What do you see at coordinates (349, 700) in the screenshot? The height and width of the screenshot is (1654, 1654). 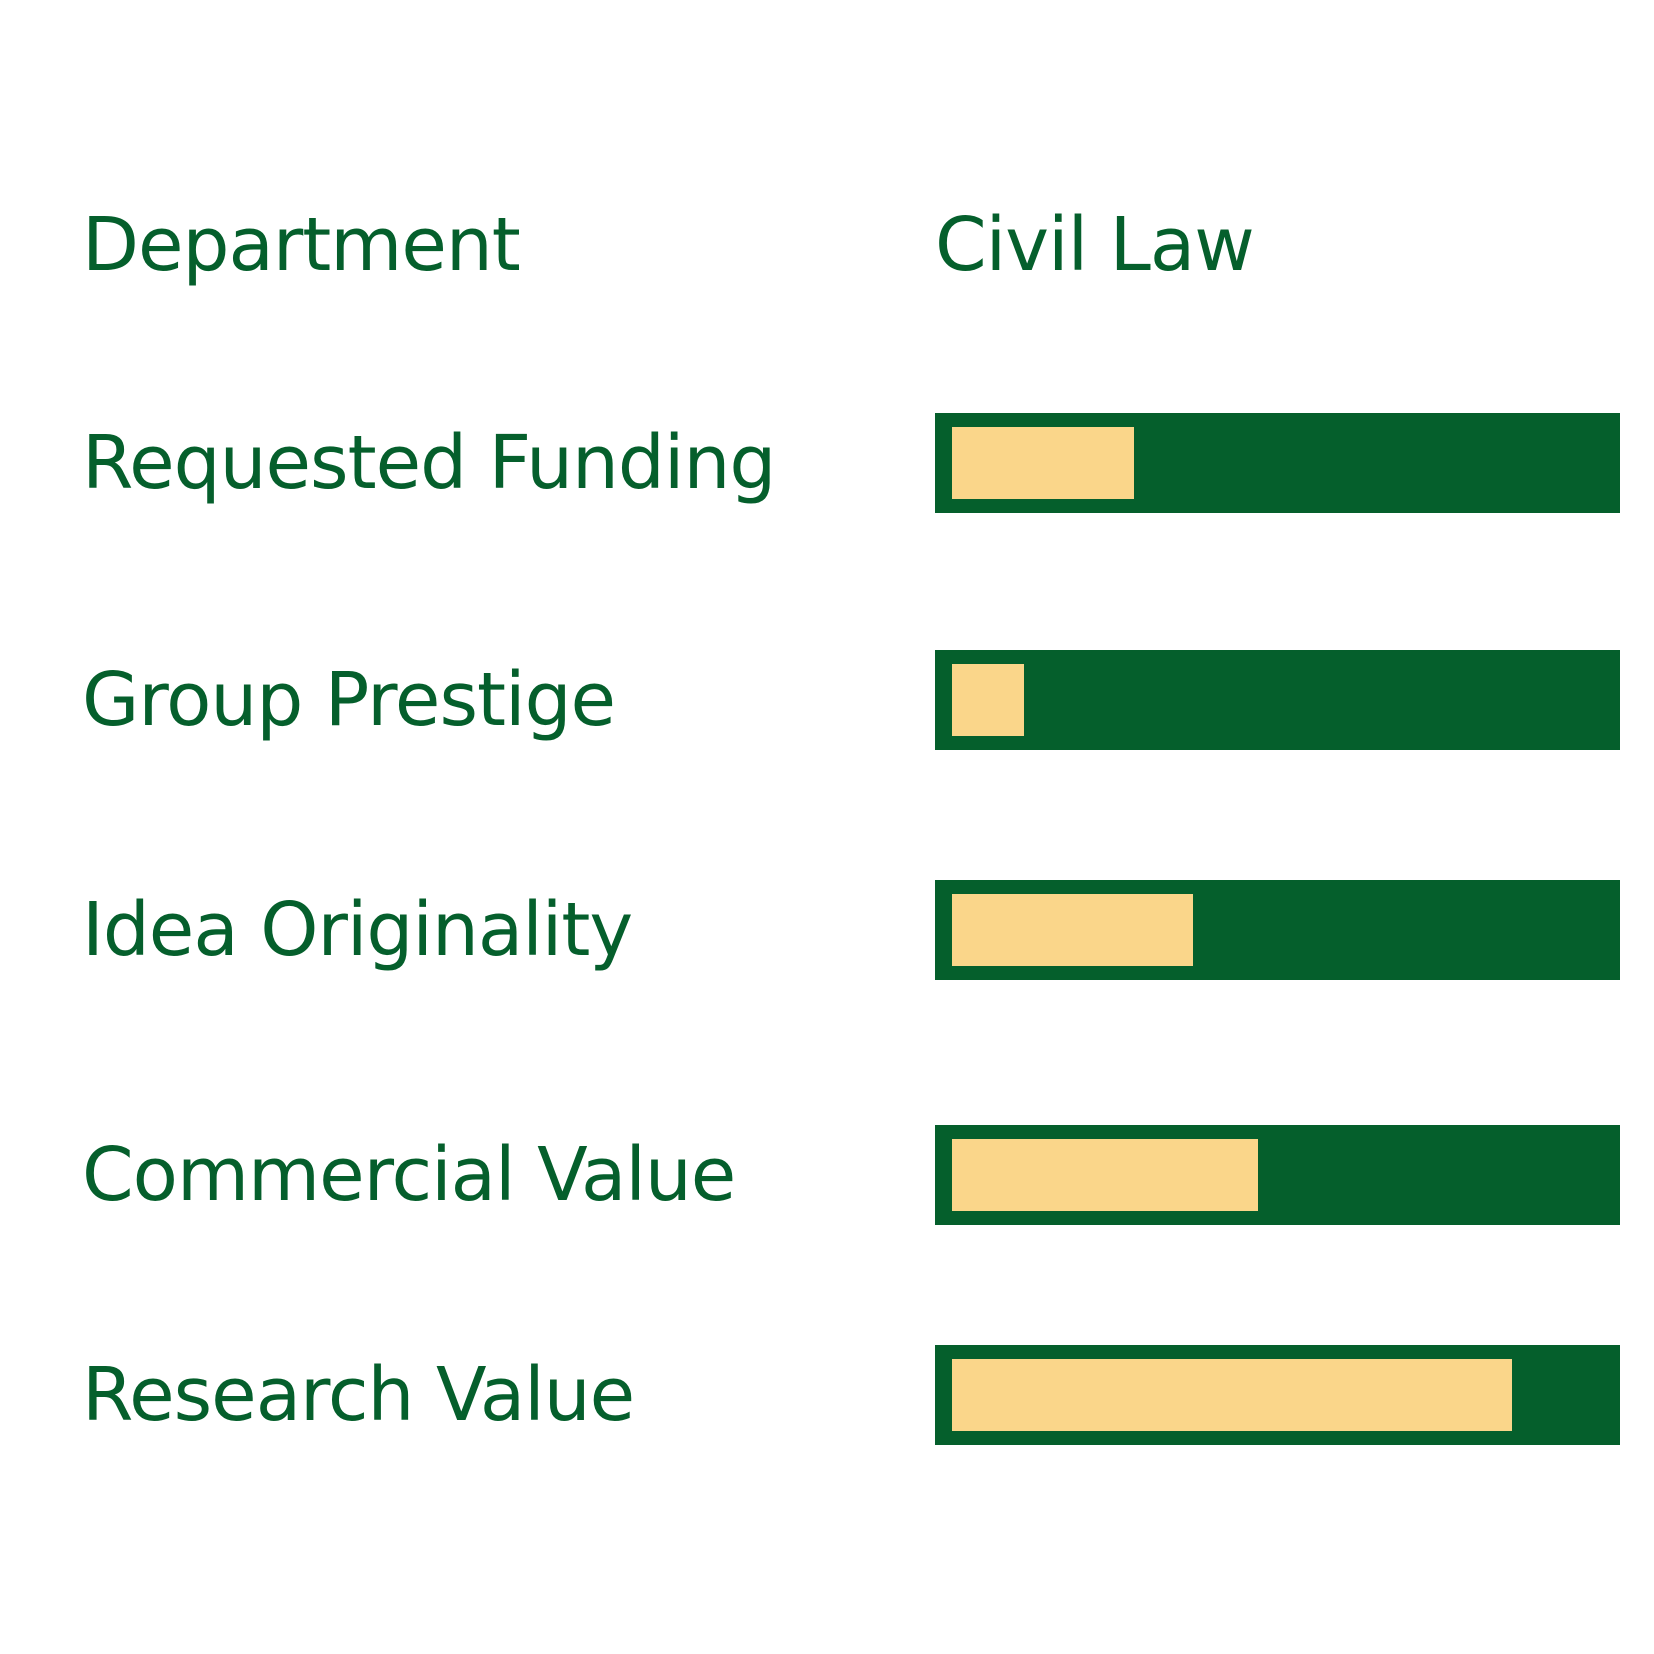 I see `group-prestige-label: Group Prestige` at bounding box center [349, 700].